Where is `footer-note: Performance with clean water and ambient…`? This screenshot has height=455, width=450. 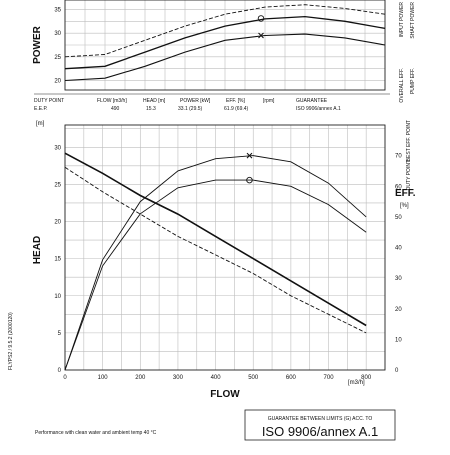 footer-note: Performance with clean water and ambient… is located at coordinates (96, 433).